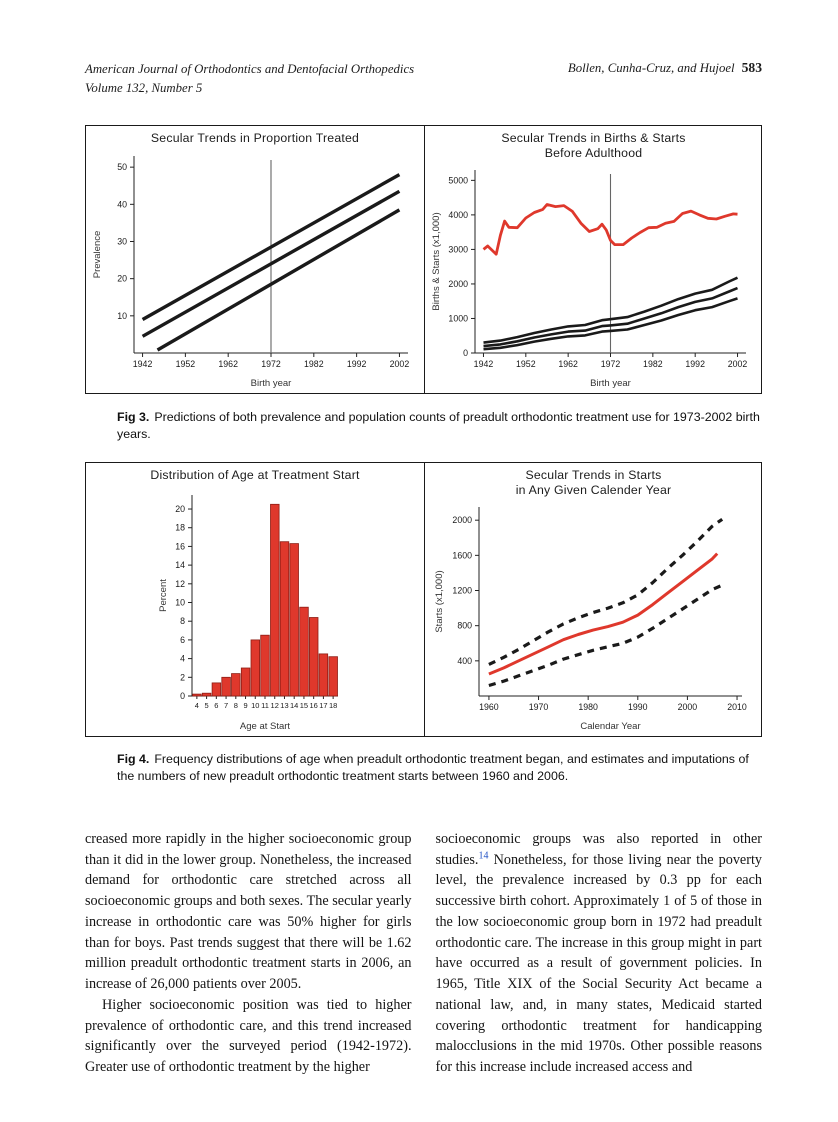 This screenshot has height=1122, width=838. What do you see at coordinates (462, 591) in the screenshot?
I see `svg-text: 1200` at bounding box center [462, 591].